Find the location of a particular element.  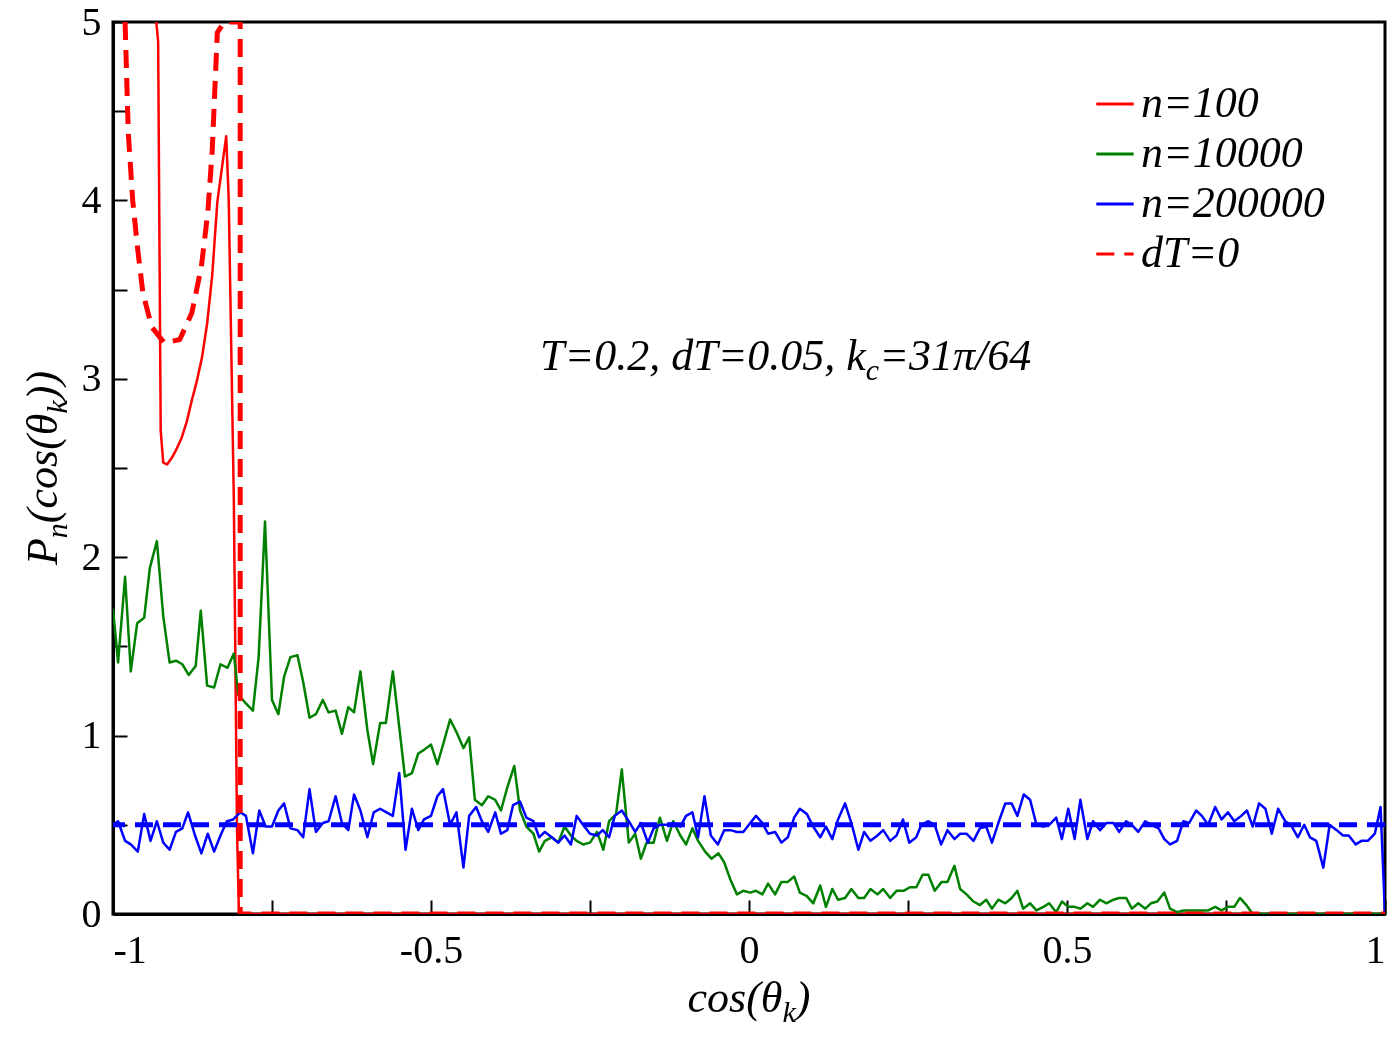

y-tick-label: 5 is located at coordinates (91, 22).